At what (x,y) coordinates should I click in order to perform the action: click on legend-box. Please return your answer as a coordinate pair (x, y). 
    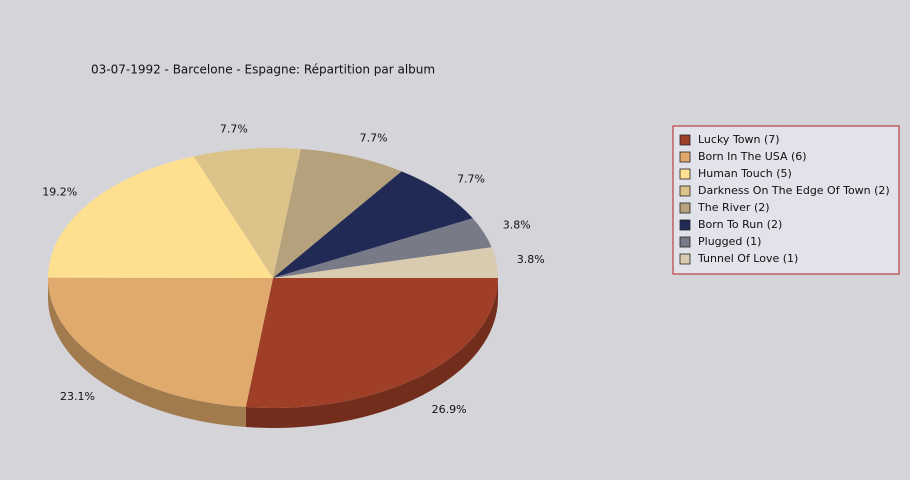
    Looking at the image, I should click on (786, 200).